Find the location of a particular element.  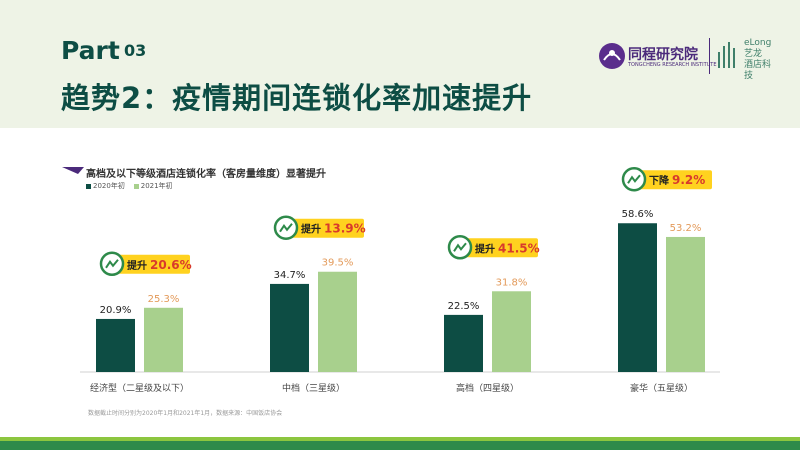

chart-title: 高档及以下等级酒店连锁化率（客房量维度）显著提升 is located at coordinates (206, 174).